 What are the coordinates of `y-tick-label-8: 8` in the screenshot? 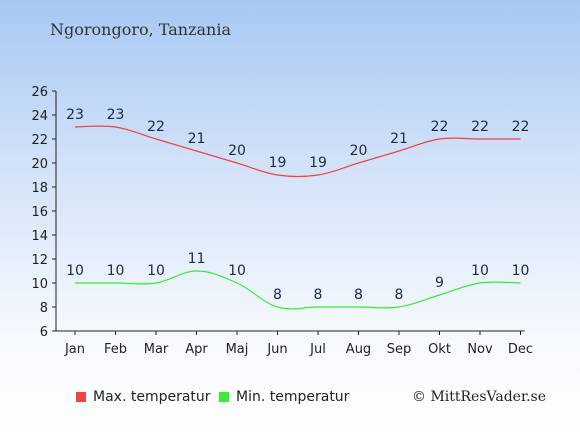 It's located at (44, 308).